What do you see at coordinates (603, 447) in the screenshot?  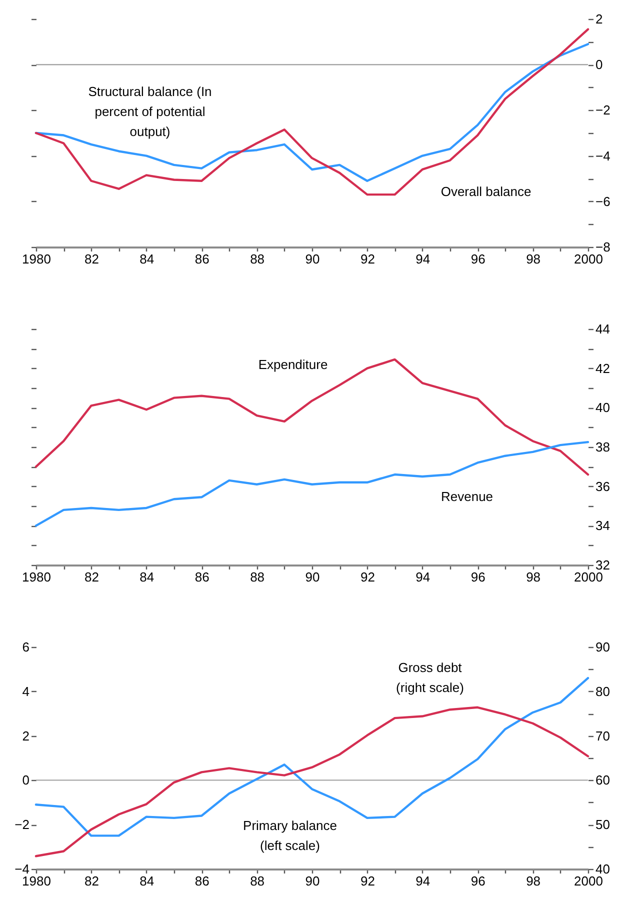 I see `y-tick-label: 38` at bounding box center [603, 447].